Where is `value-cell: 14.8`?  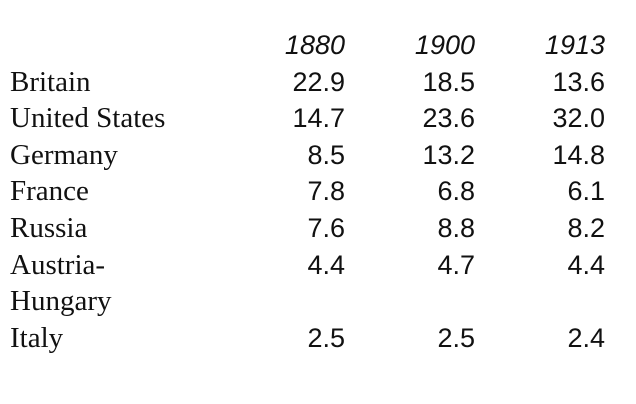 value-cell: 14.8 is located at coordinates (578, 154).